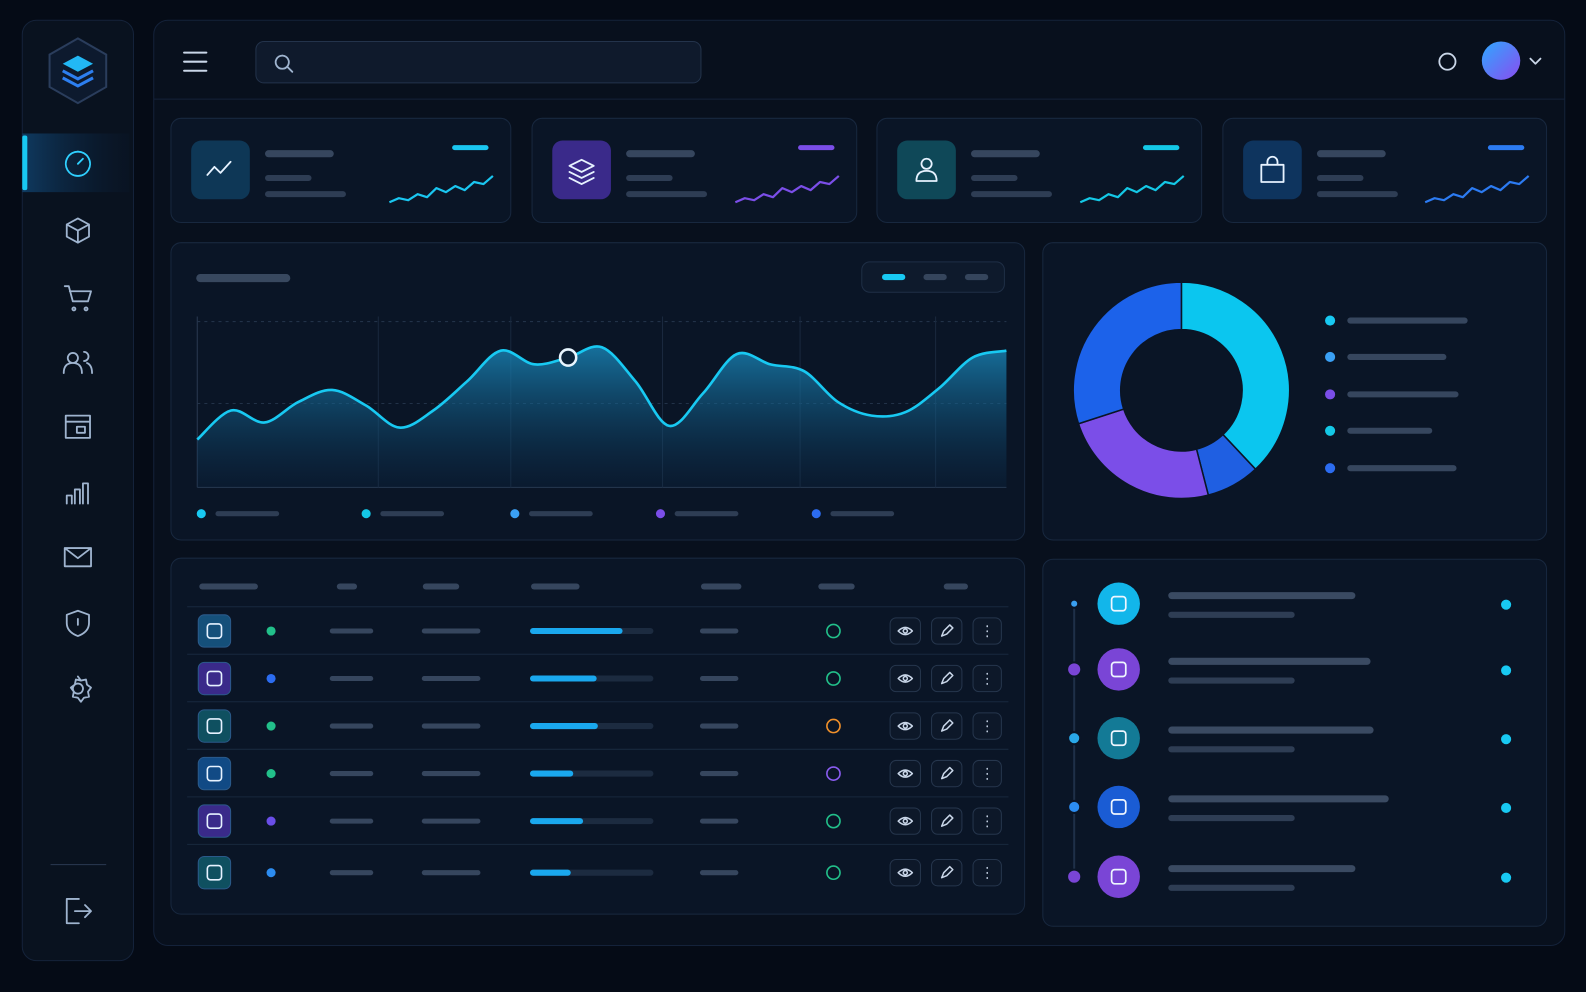  What do you see at coordinates (568, 357) in the screenshot?
I see `highlight-point` at bounding box center [568, 357].